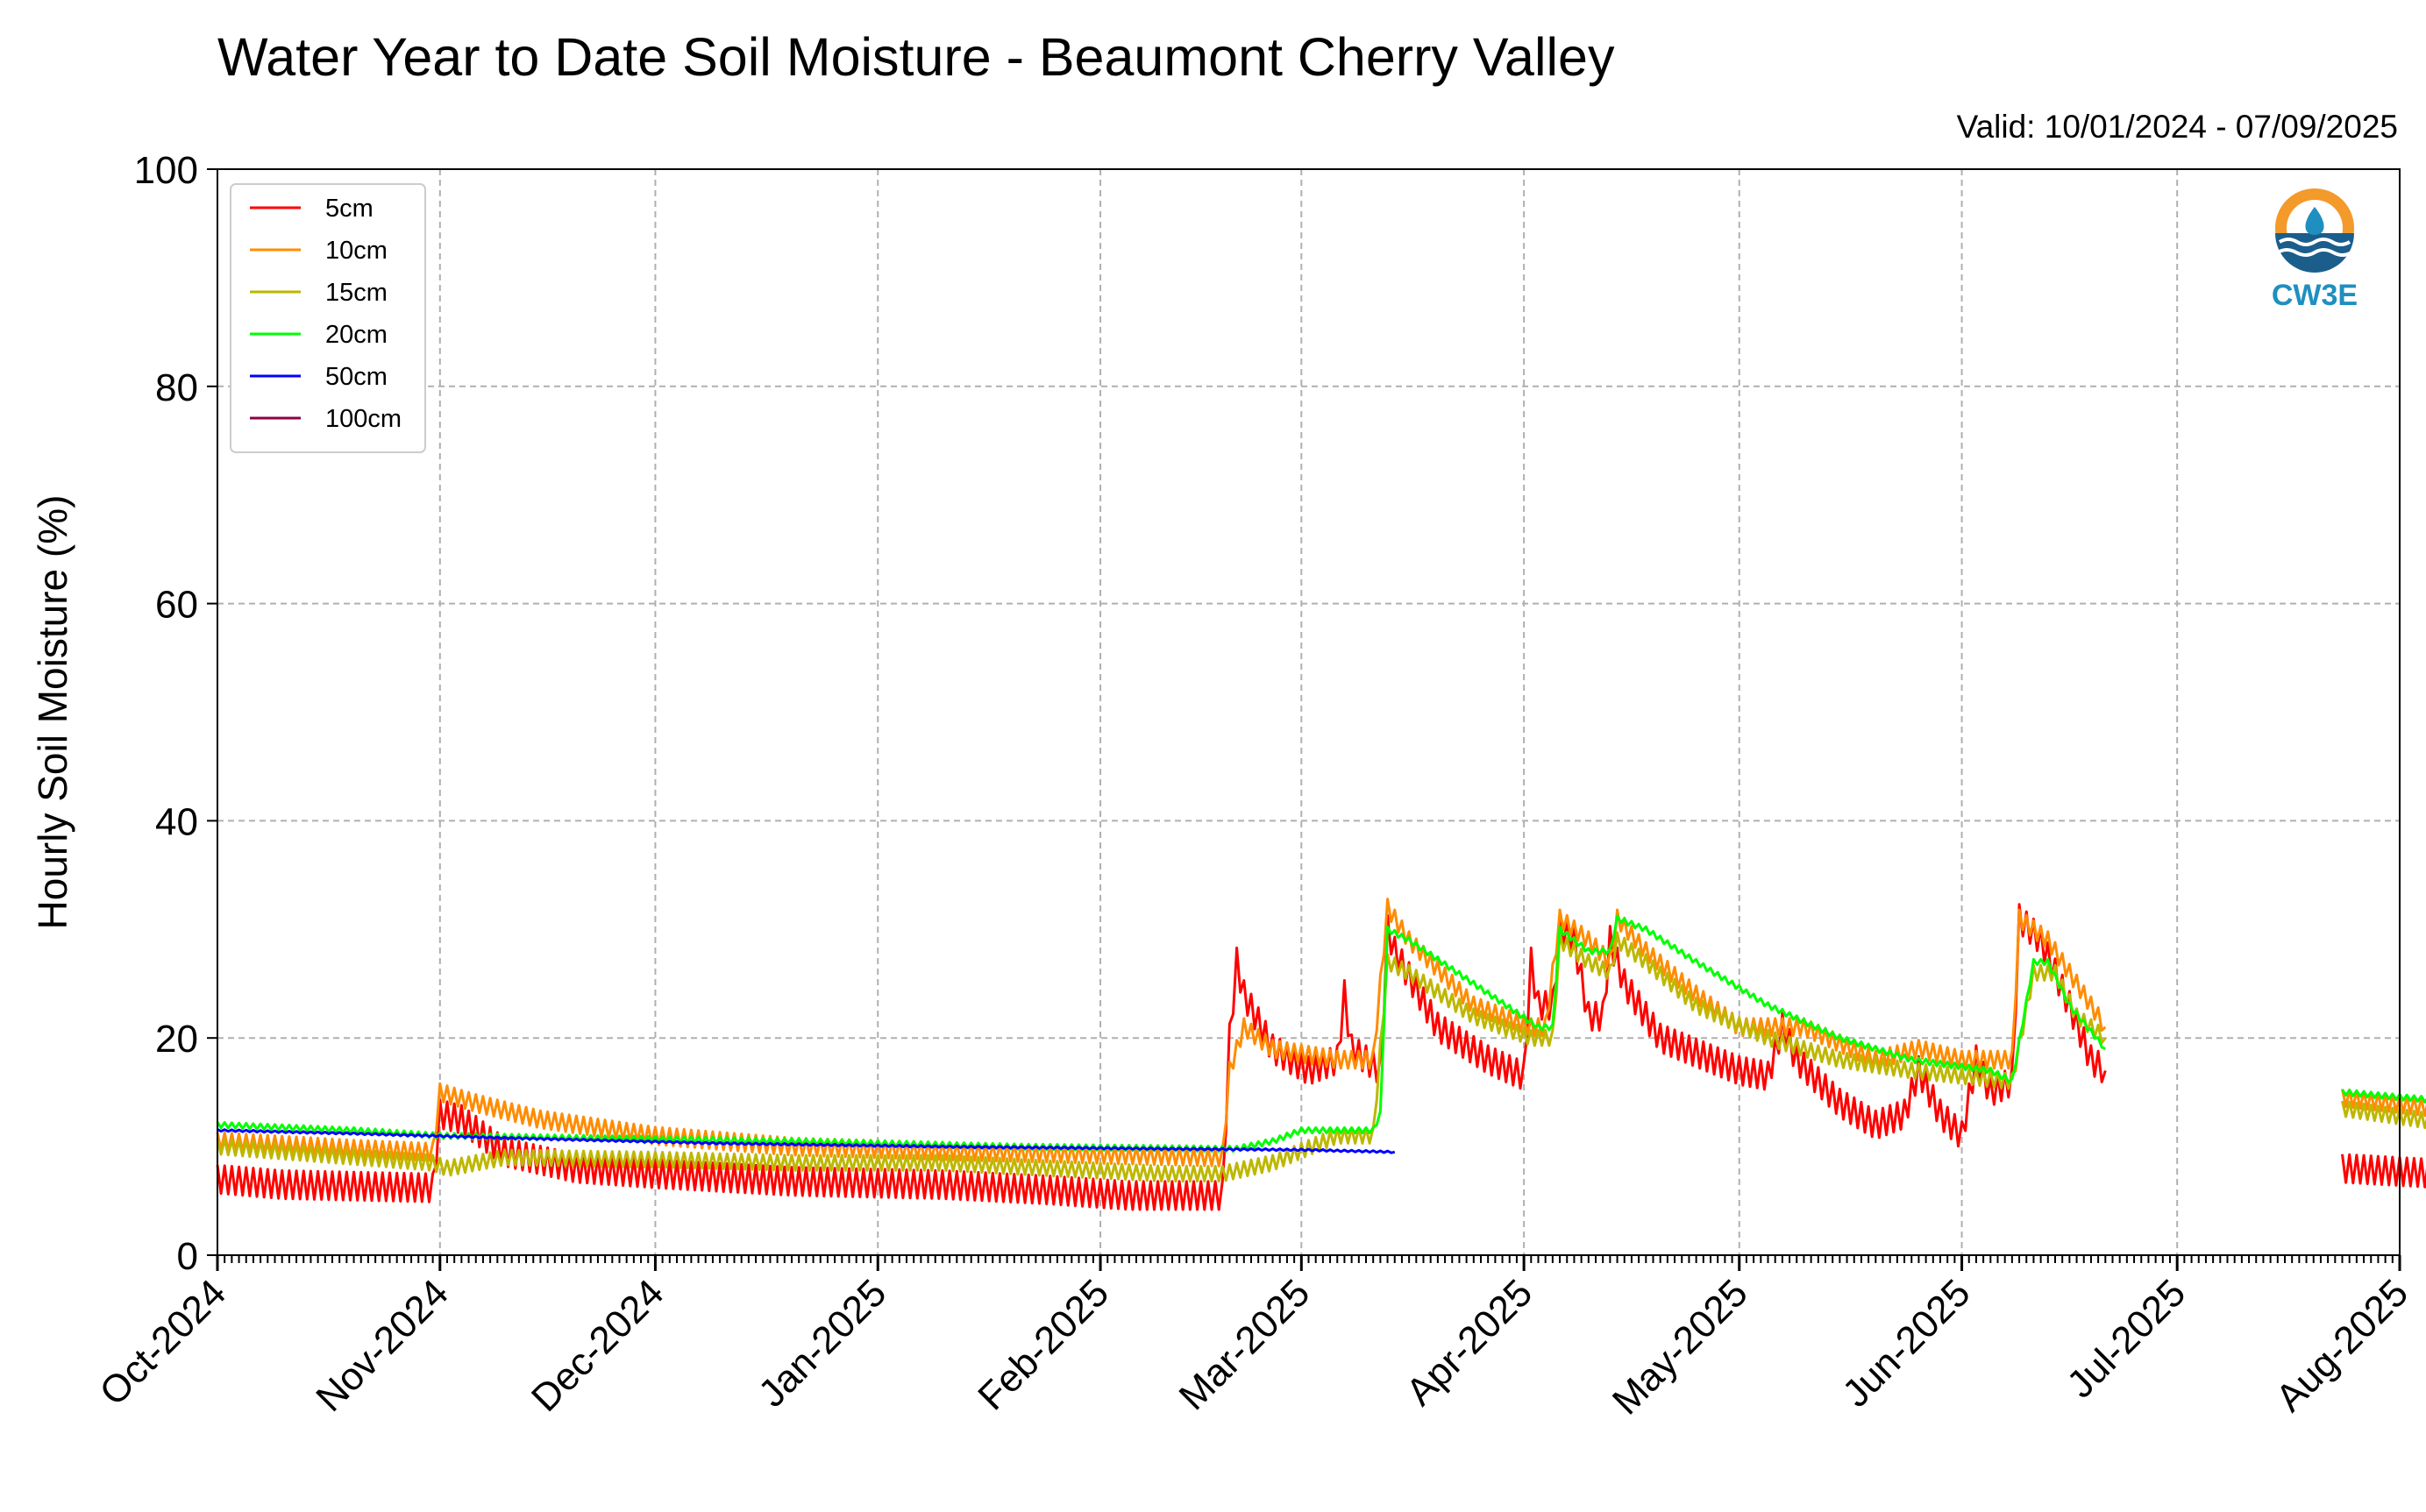 The height and width of the screenshot is (1512, 2426). I want to click on series-line-5cm, so click(2383, 1171).